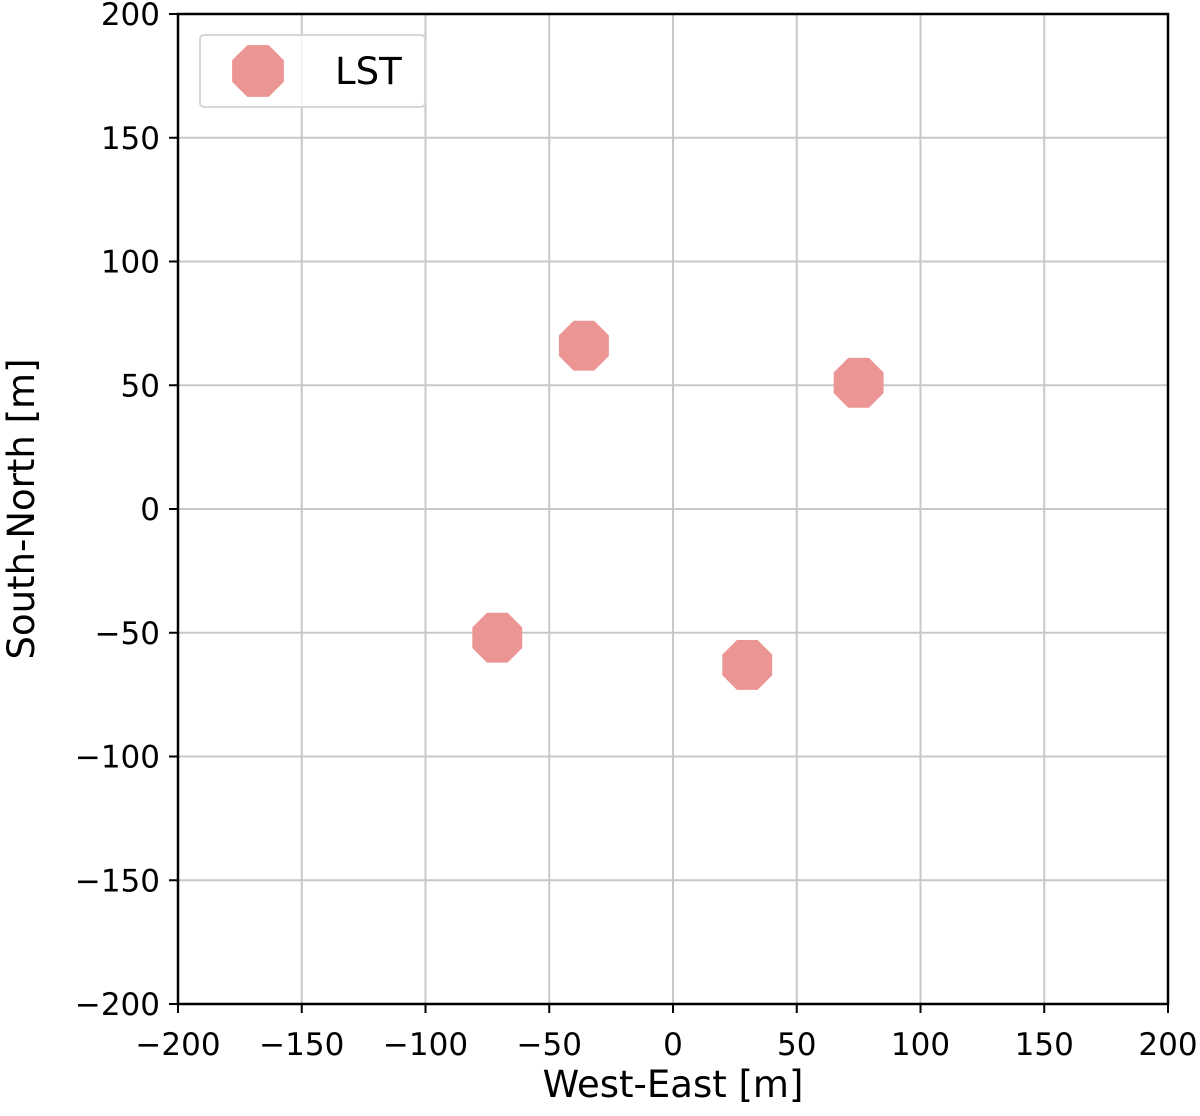 Image resolution: width=1200 pixels, height=1116 pixels. Describe the element at coordinates (1044, 1045) in the screenshot. I see `x-tick-label: 150` at that location.